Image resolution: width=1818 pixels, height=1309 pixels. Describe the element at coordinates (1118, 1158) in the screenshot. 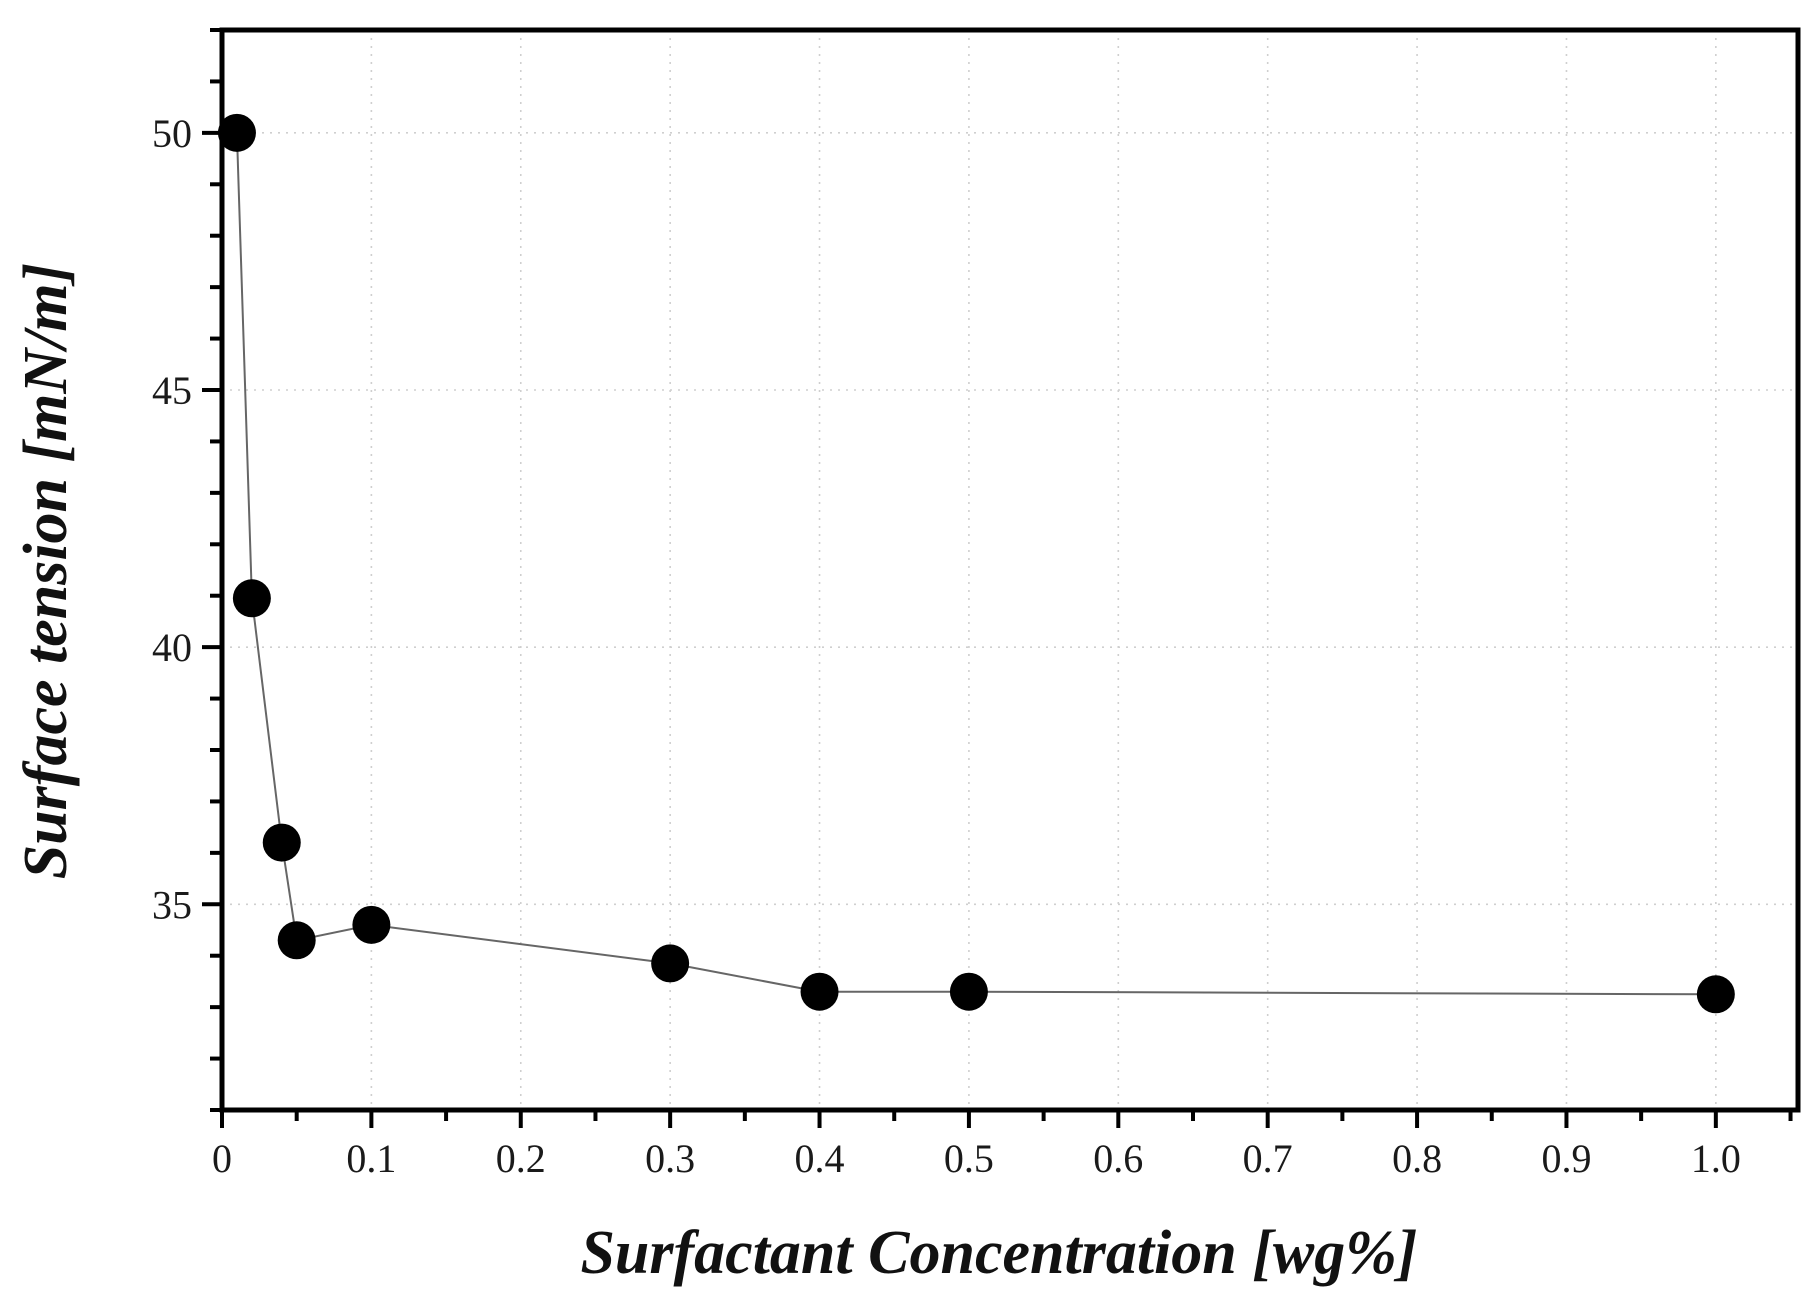

I see `x-tick-label: 0.6` at that location.